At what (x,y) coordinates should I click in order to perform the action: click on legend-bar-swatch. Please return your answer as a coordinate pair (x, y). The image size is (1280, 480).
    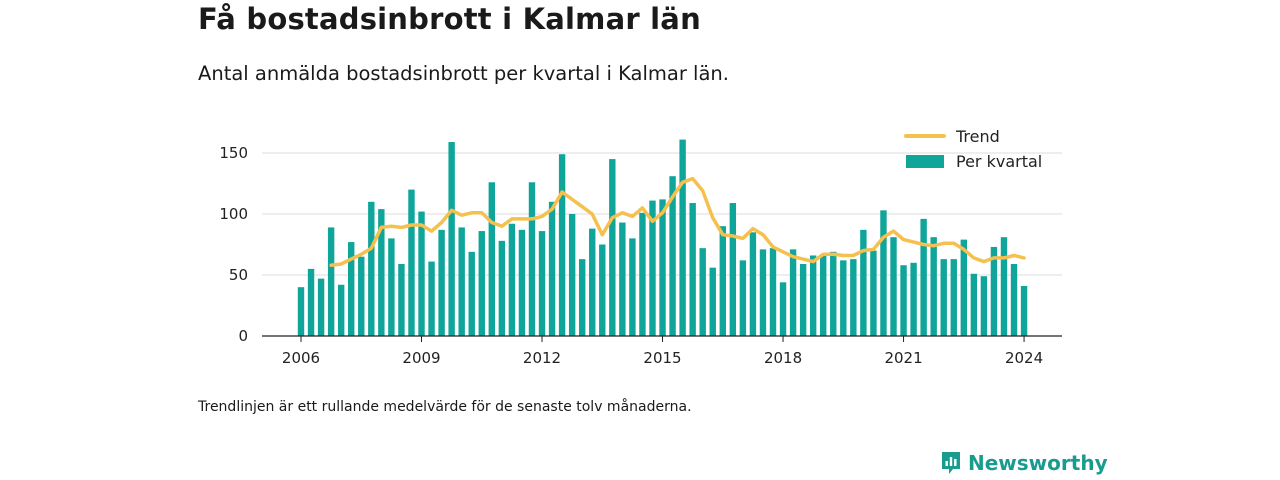
    Looking at the image, I should click on (925, 161).